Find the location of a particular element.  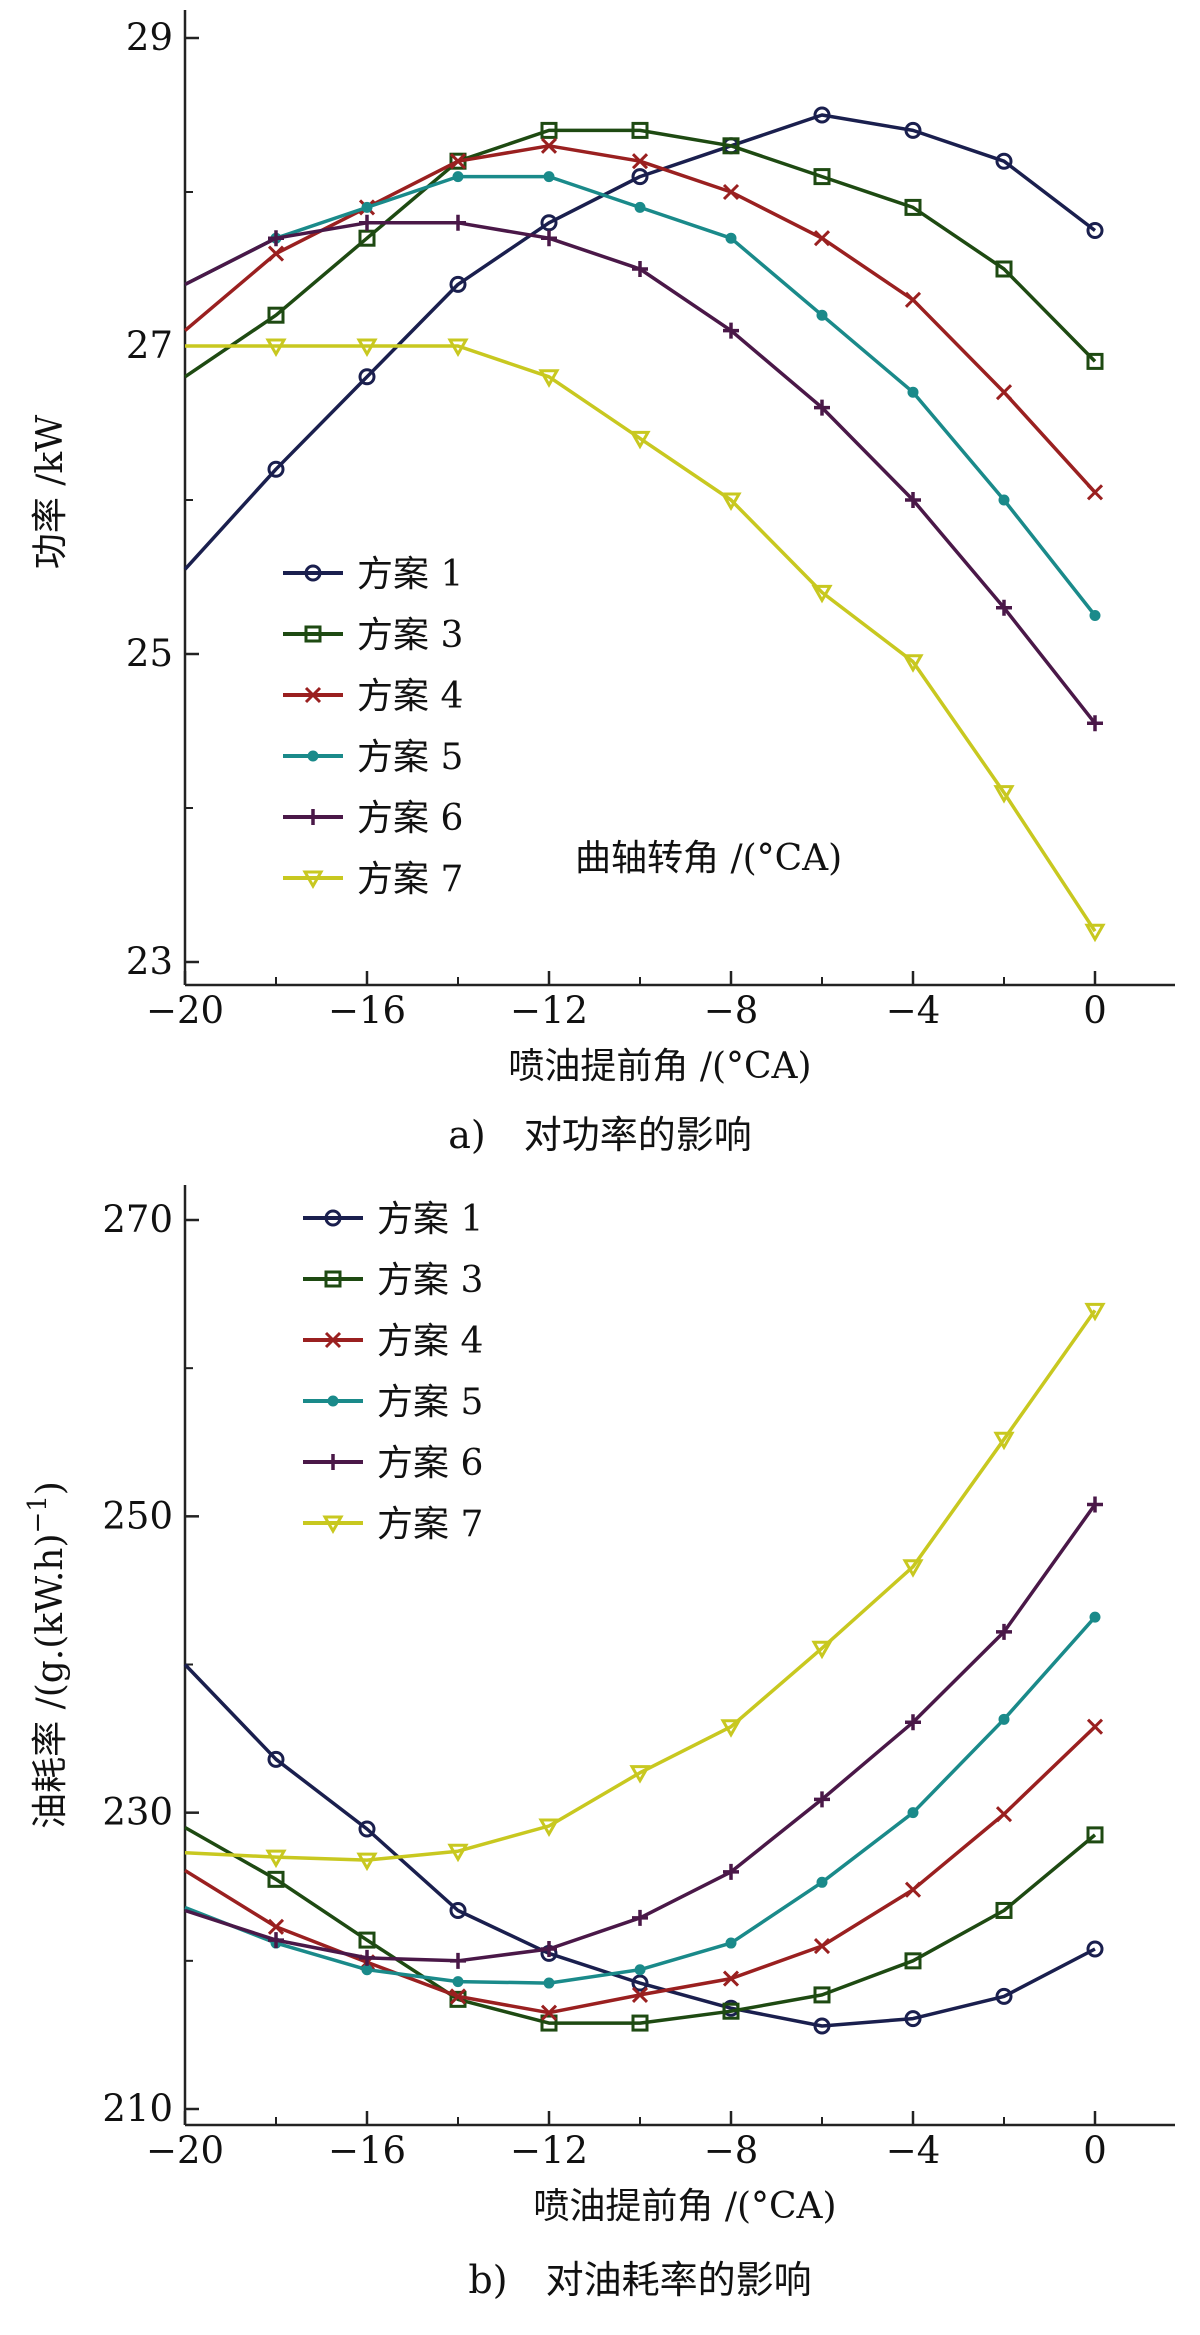

panel-a-legend-label: 方案 5 is located at coordinates (410, 757).